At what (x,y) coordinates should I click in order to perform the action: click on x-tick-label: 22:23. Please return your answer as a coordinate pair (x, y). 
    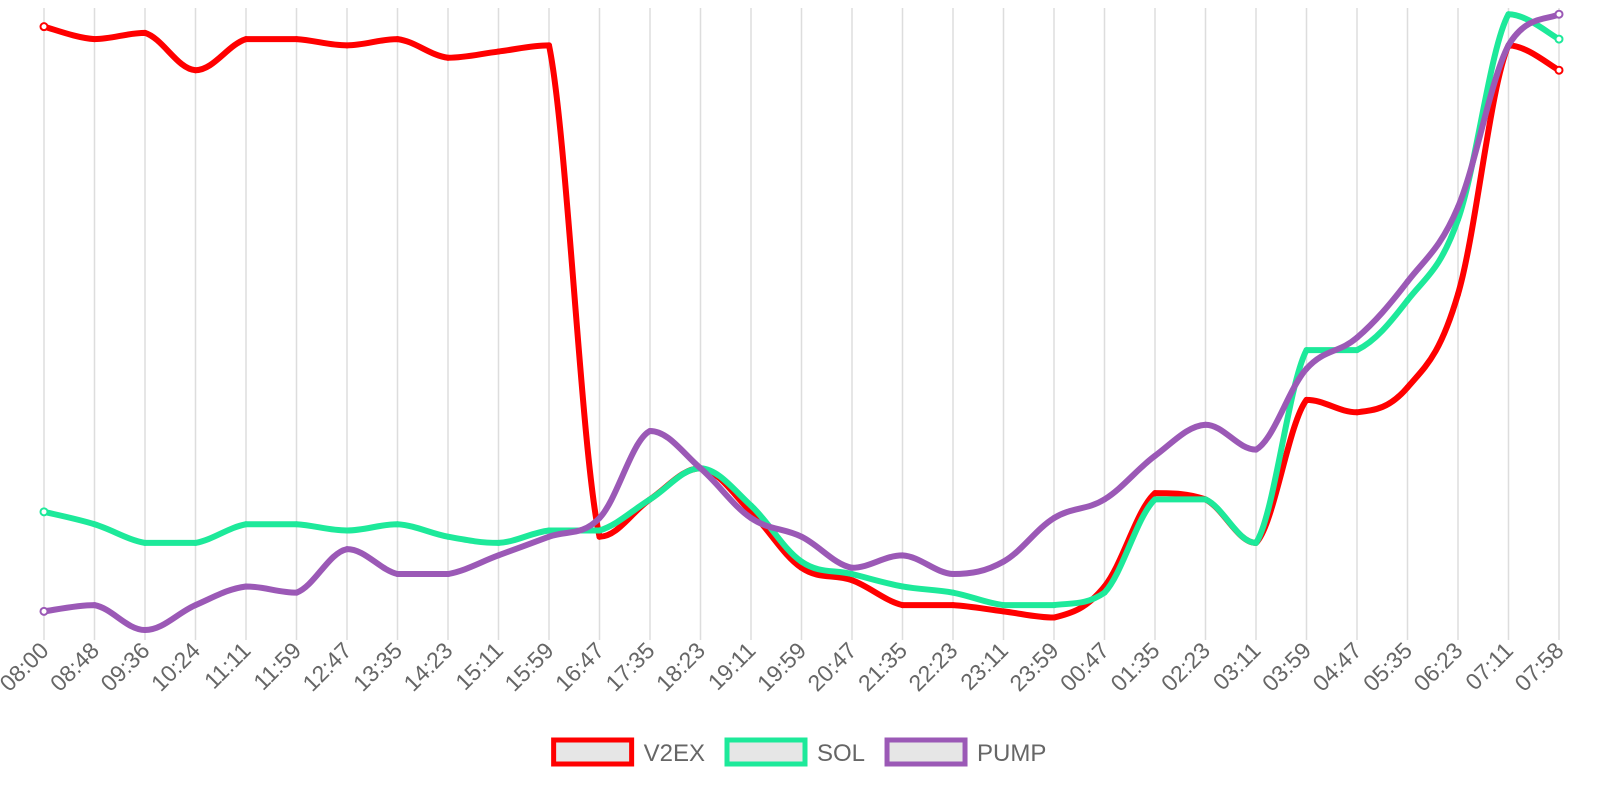
    Looking at the image, I should click on (932, 666).